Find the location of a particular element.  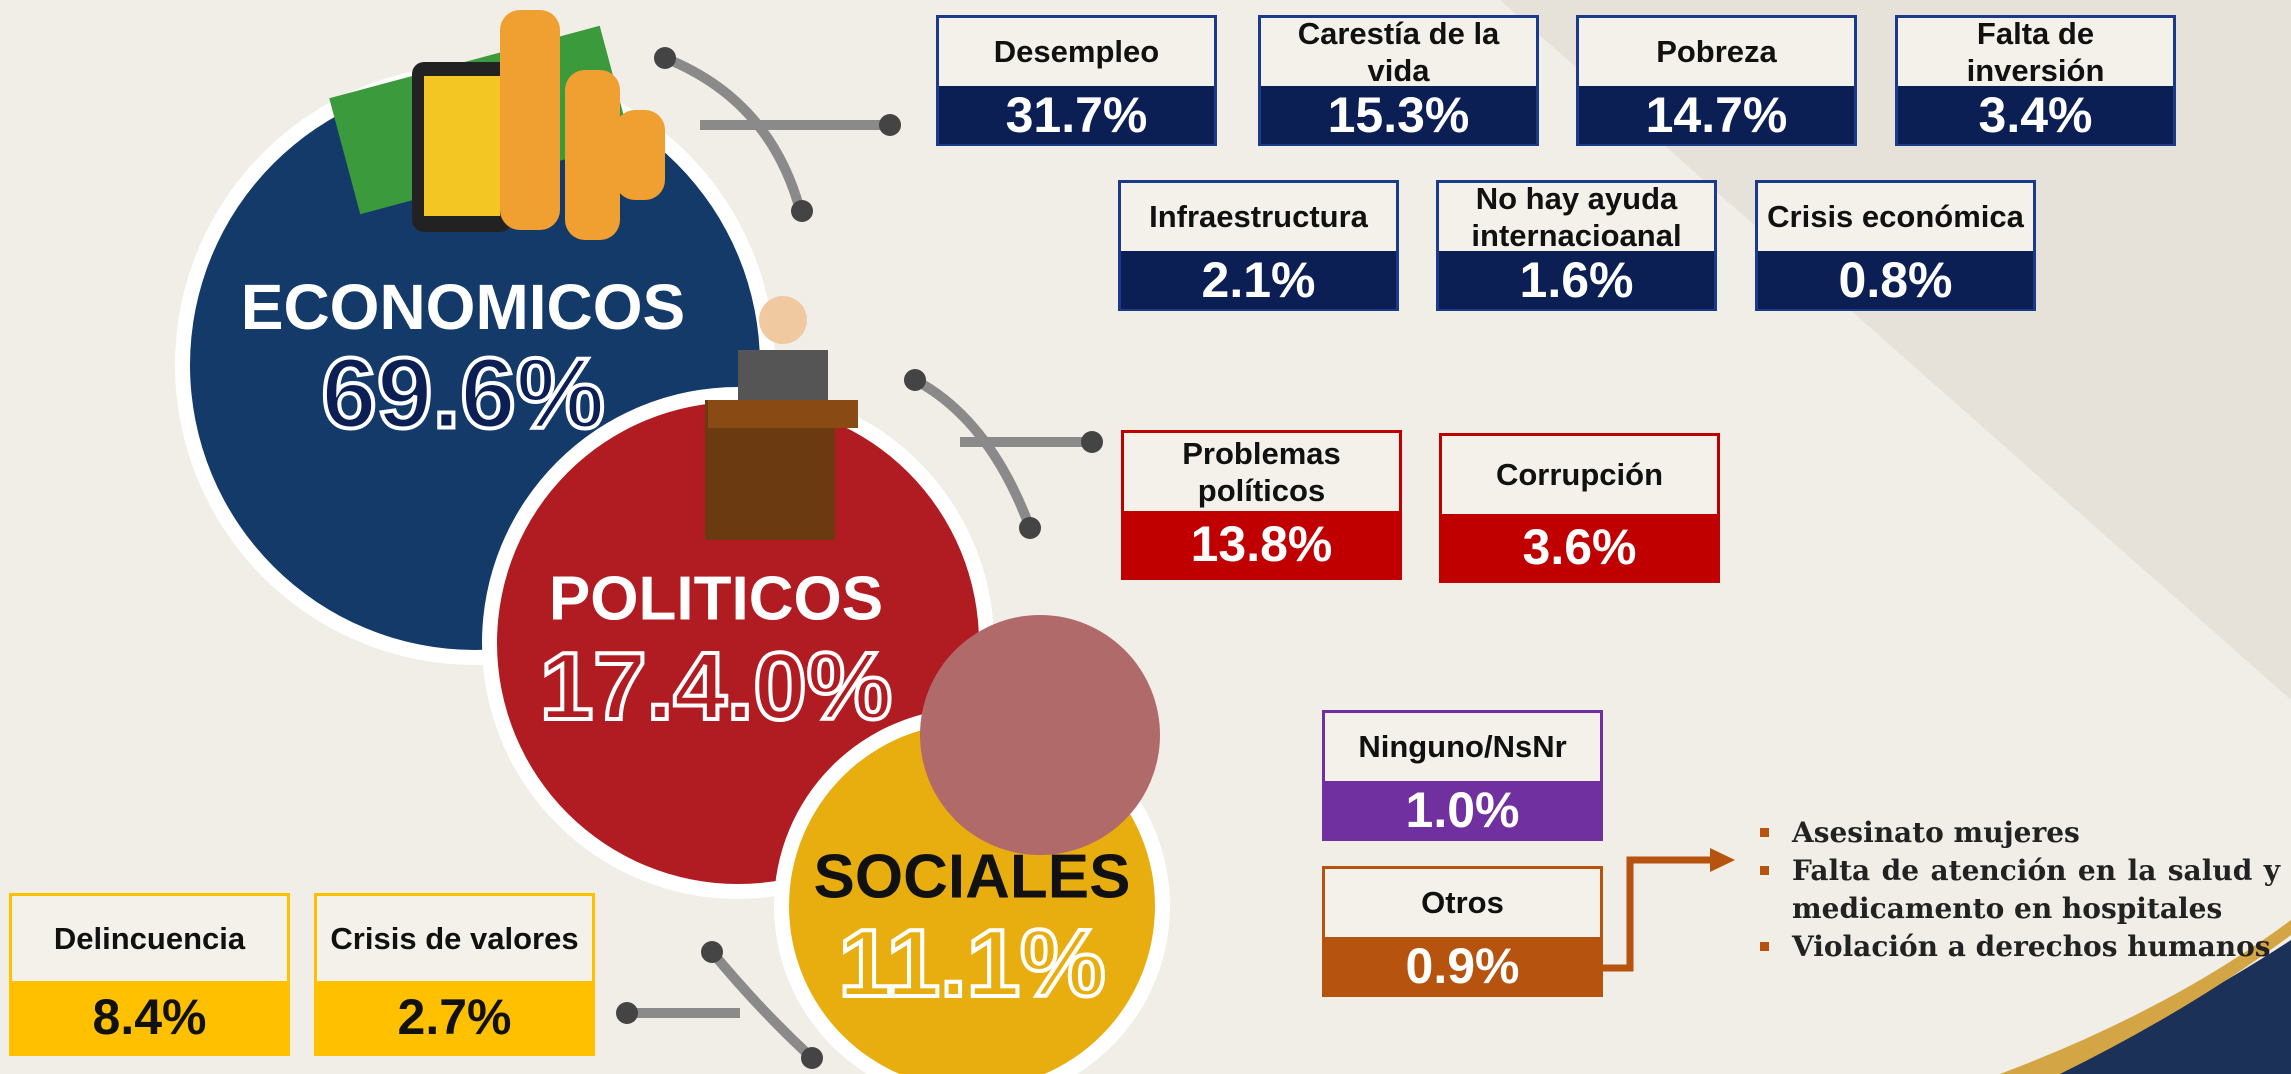

category-box: No hay ayuda internacioanal 1.6% is located at coordinates (1576, 245).